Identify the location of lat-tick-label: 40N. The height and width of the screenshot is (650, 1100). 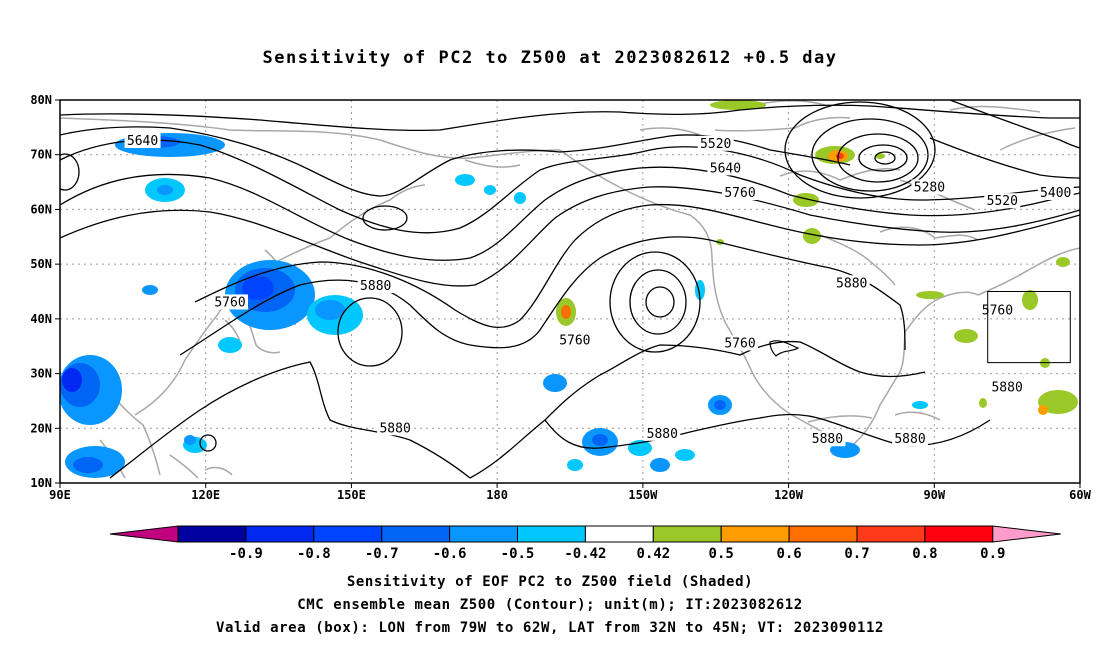
(41, 319).